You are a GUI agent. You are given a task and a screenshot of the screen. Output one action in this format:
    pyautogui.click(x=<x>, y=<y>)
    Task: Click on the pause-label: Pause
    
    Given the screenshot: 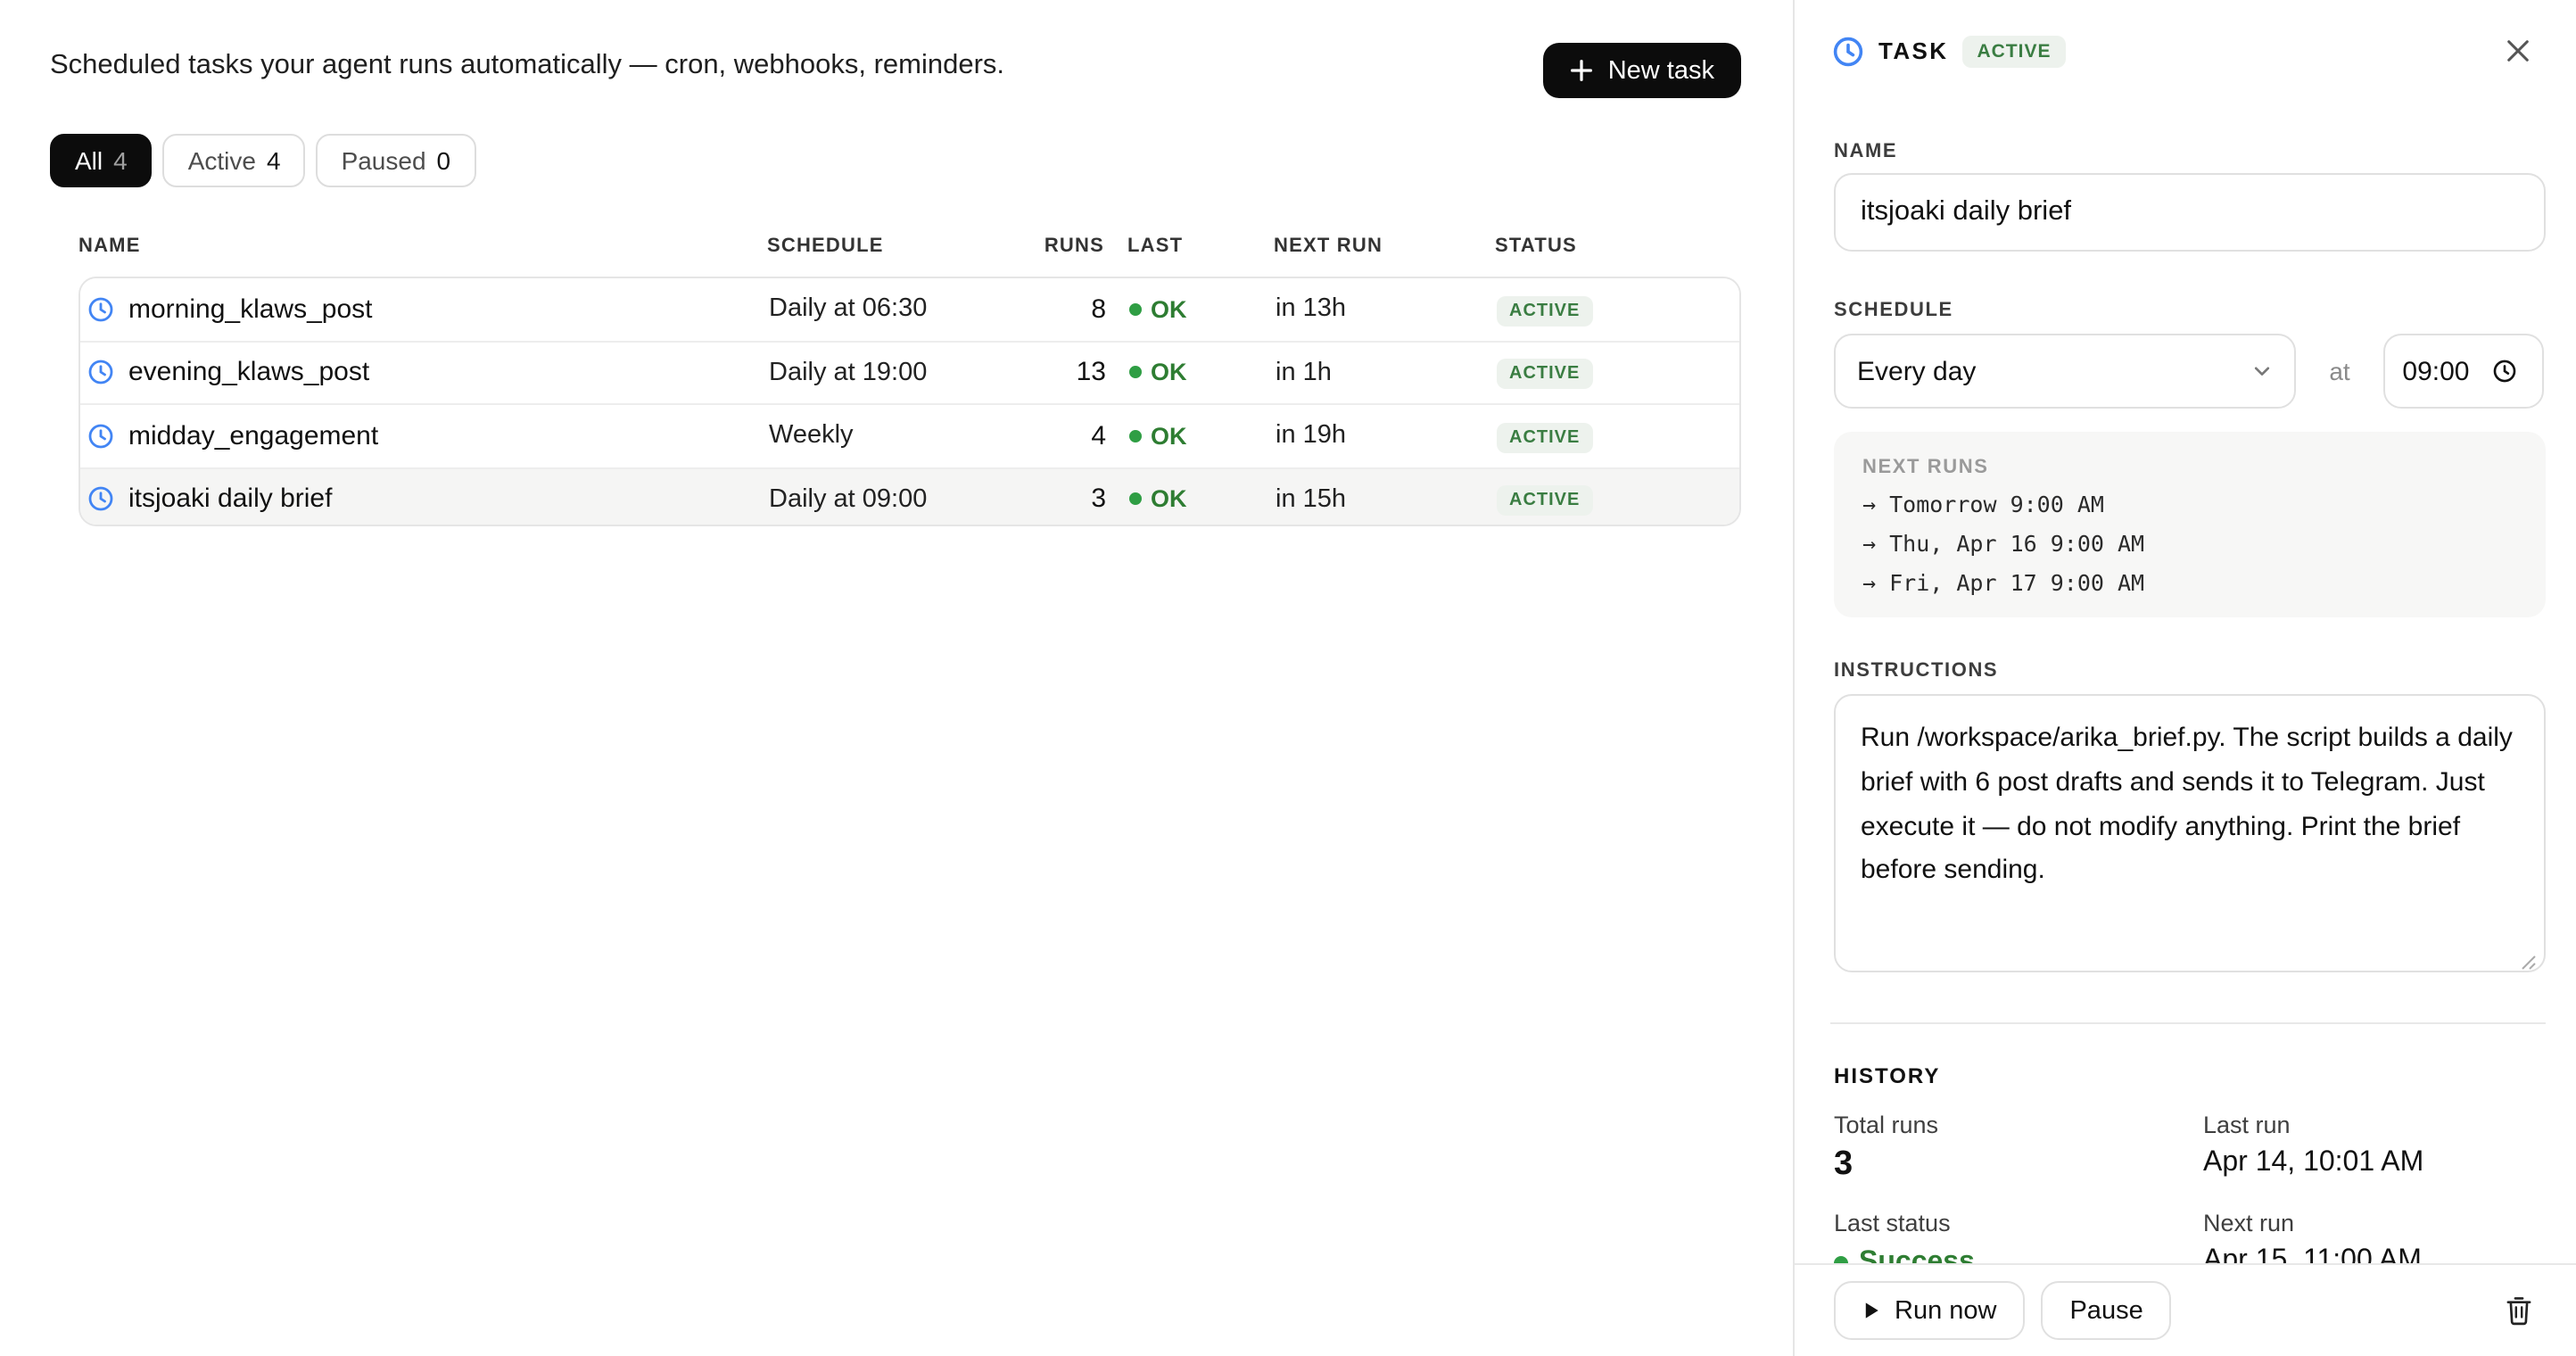 What is the action you would take?
    pyautogui.click(x=2106, y=1310)
    